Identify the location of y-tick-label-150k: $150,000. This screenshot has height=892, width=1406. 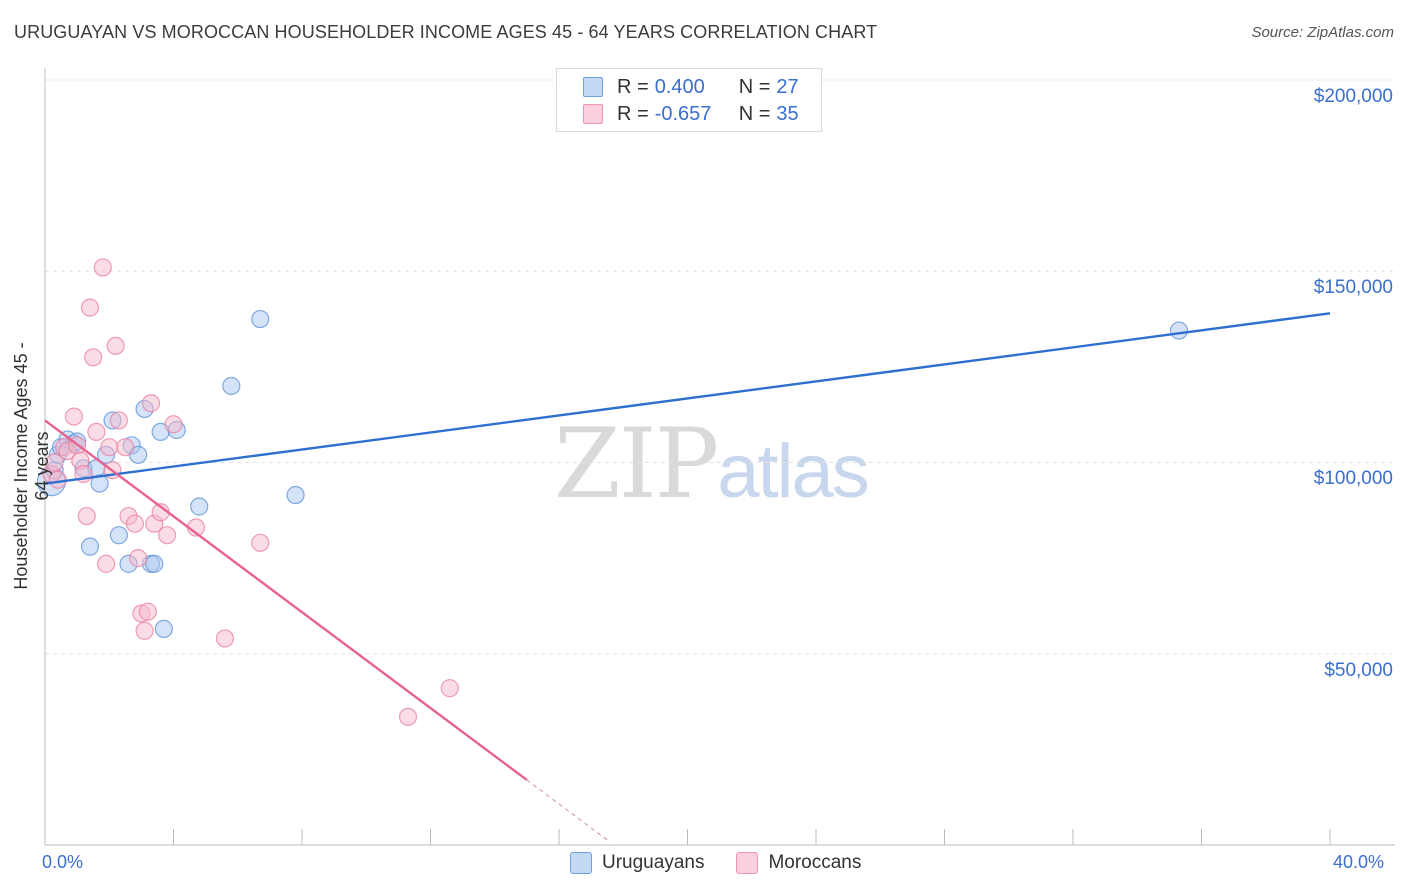
(1353, 287).